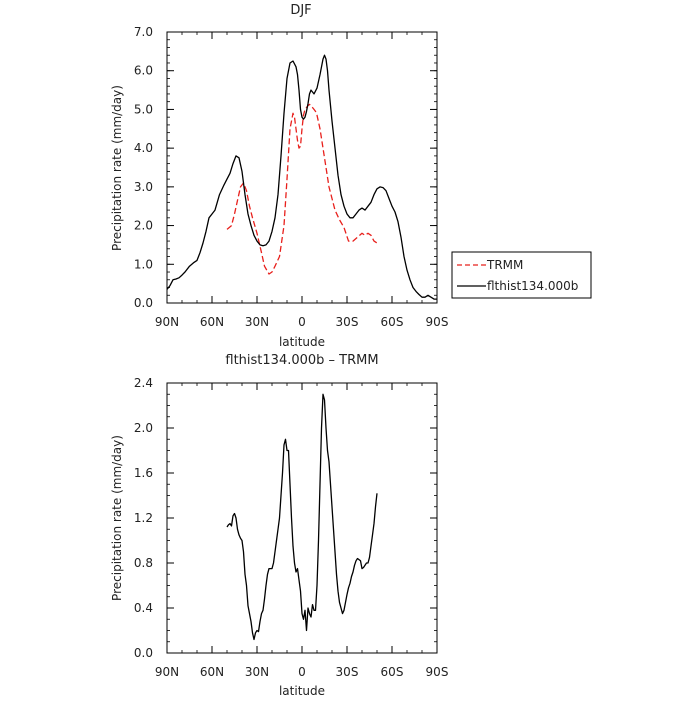  What do you see at coordinates (143, 71) in the screenshot?
I see `y-tick-label: 6.0` at bounding box center [143, 71].